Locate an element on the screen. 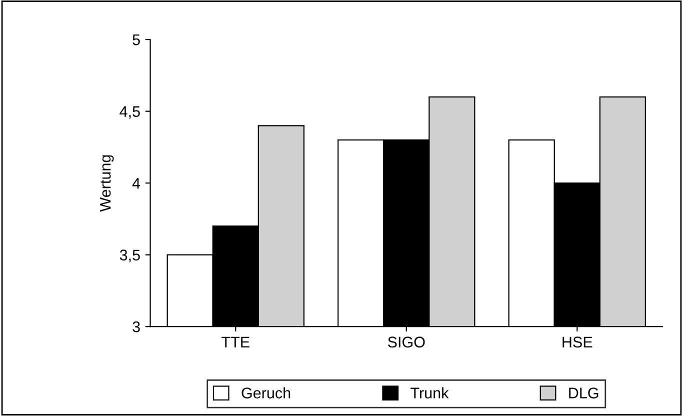  legend-label: DLG is located at coordinates (583, 393).